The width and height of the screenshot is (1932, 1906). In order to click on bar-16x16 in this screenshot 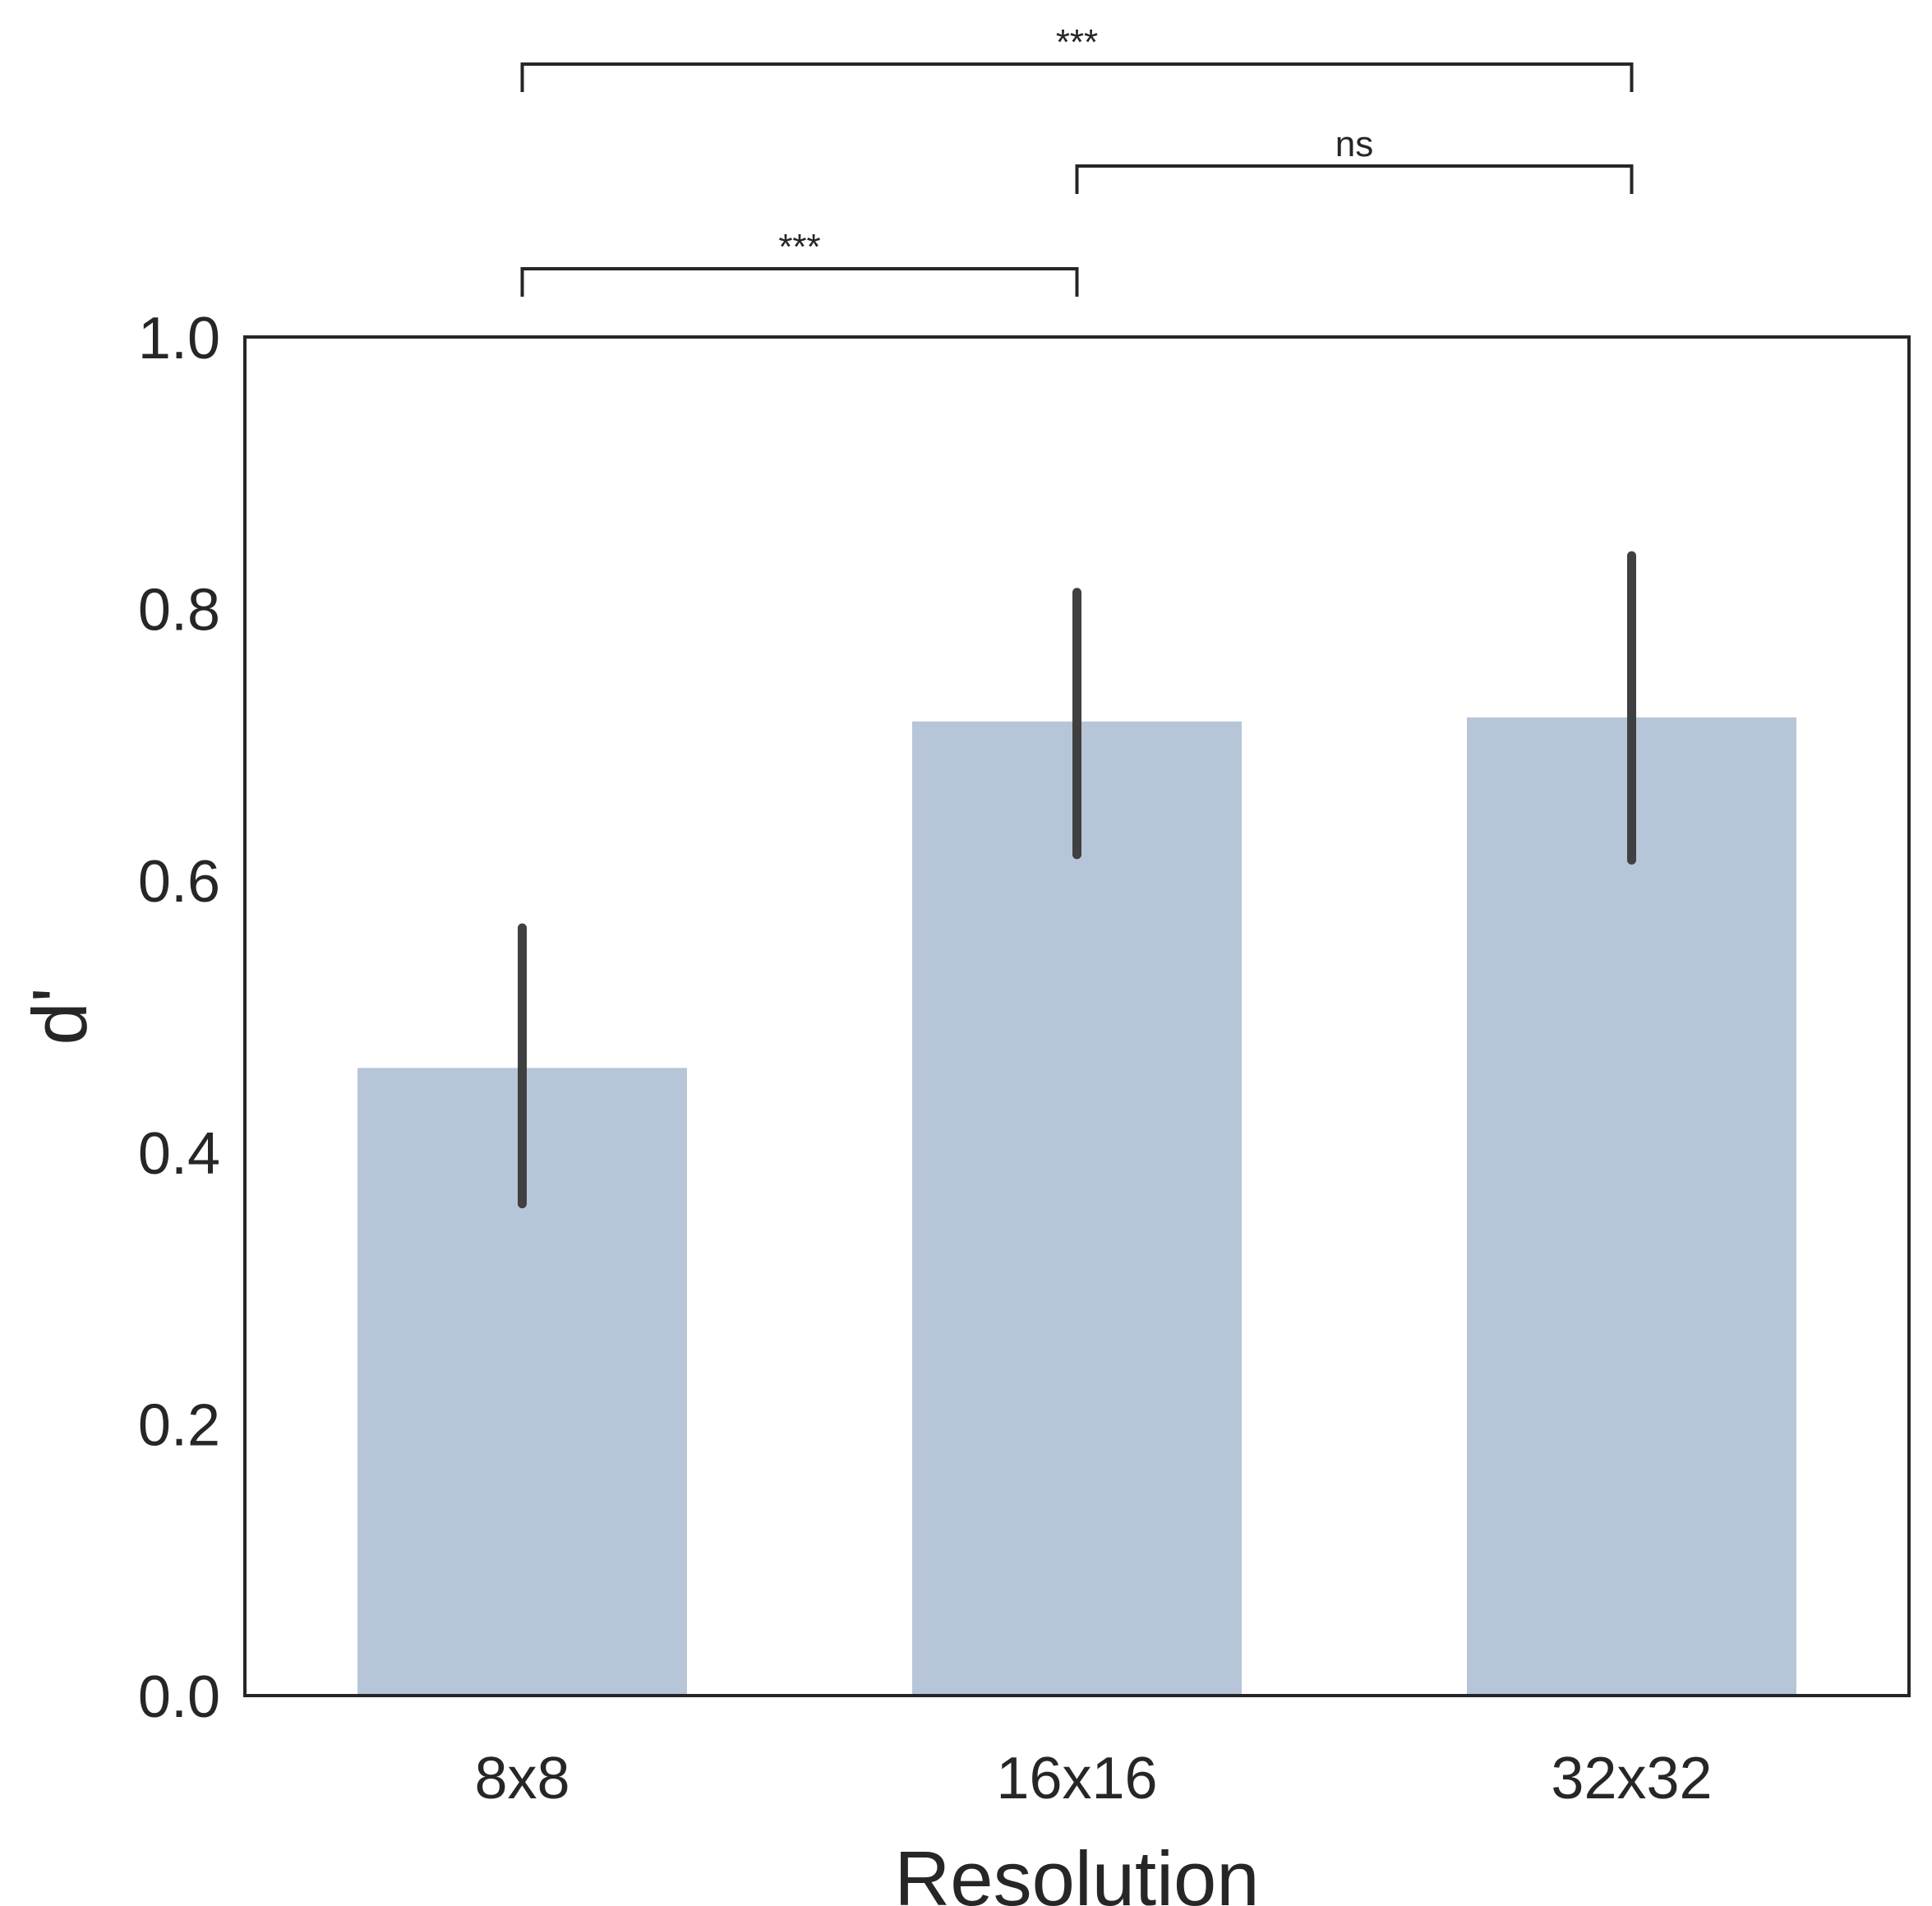, I will do `click(1077, 1209)`.